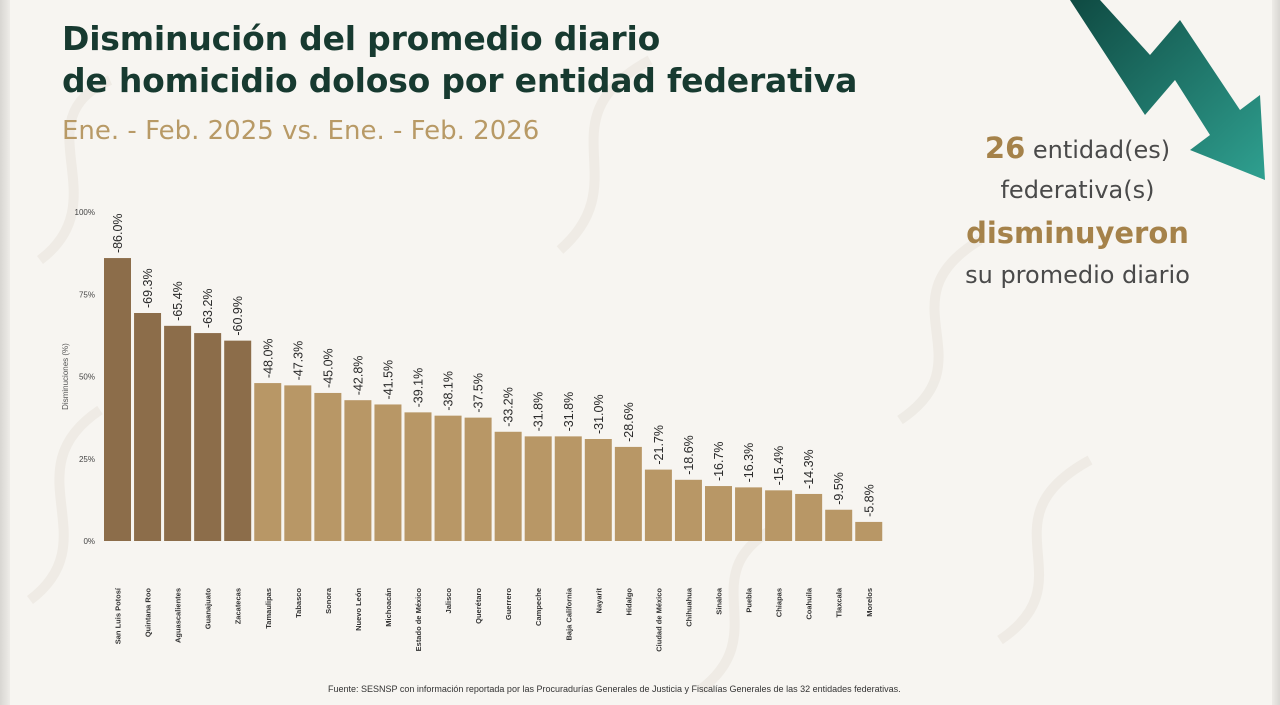  Describe the element at coordinates (568, 613) in the screenshot. I see `x-tick-label: Baja California` at that location.